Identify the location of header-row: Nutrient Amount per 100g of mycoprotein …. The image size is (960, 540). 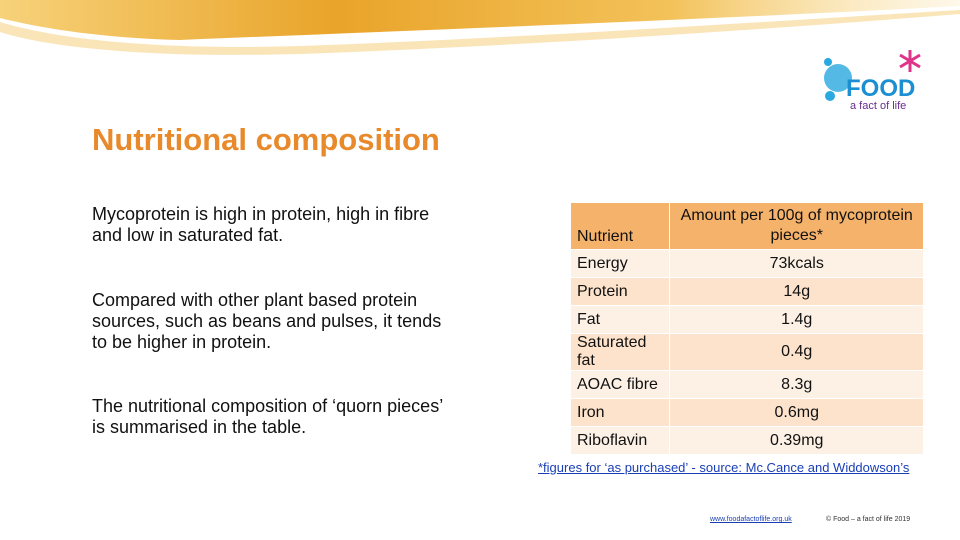
(746, 226).